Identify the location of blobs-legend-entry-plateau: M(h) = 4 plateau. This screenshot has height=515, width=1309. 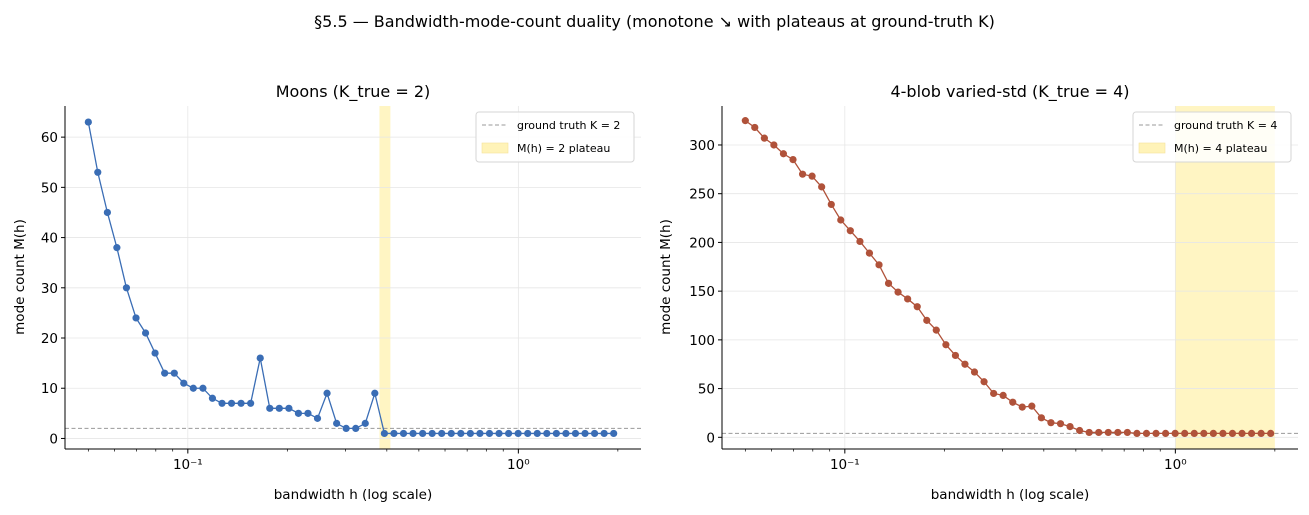
(1220, 148).